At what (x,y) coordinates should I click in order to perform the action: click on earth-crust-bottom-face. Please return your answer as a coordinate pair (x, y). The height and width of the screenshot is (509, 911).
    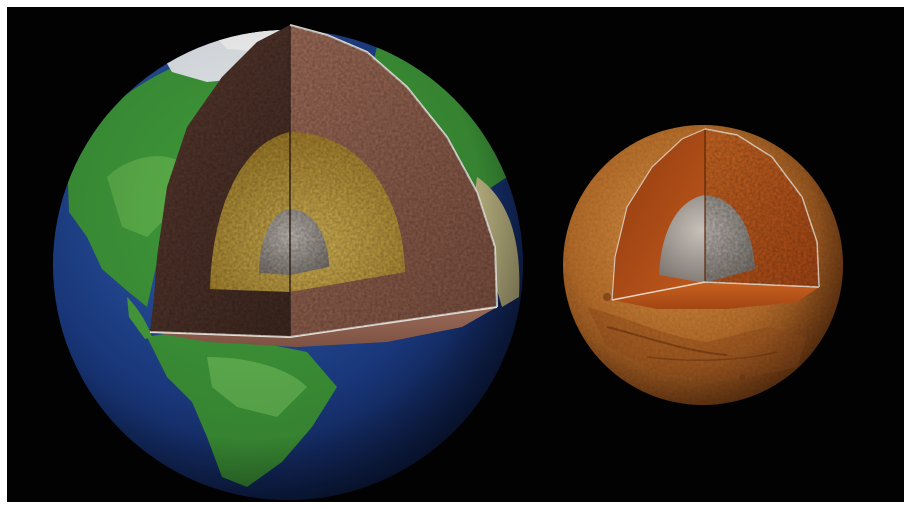
    Looking at the image, I should click on (323, 327).